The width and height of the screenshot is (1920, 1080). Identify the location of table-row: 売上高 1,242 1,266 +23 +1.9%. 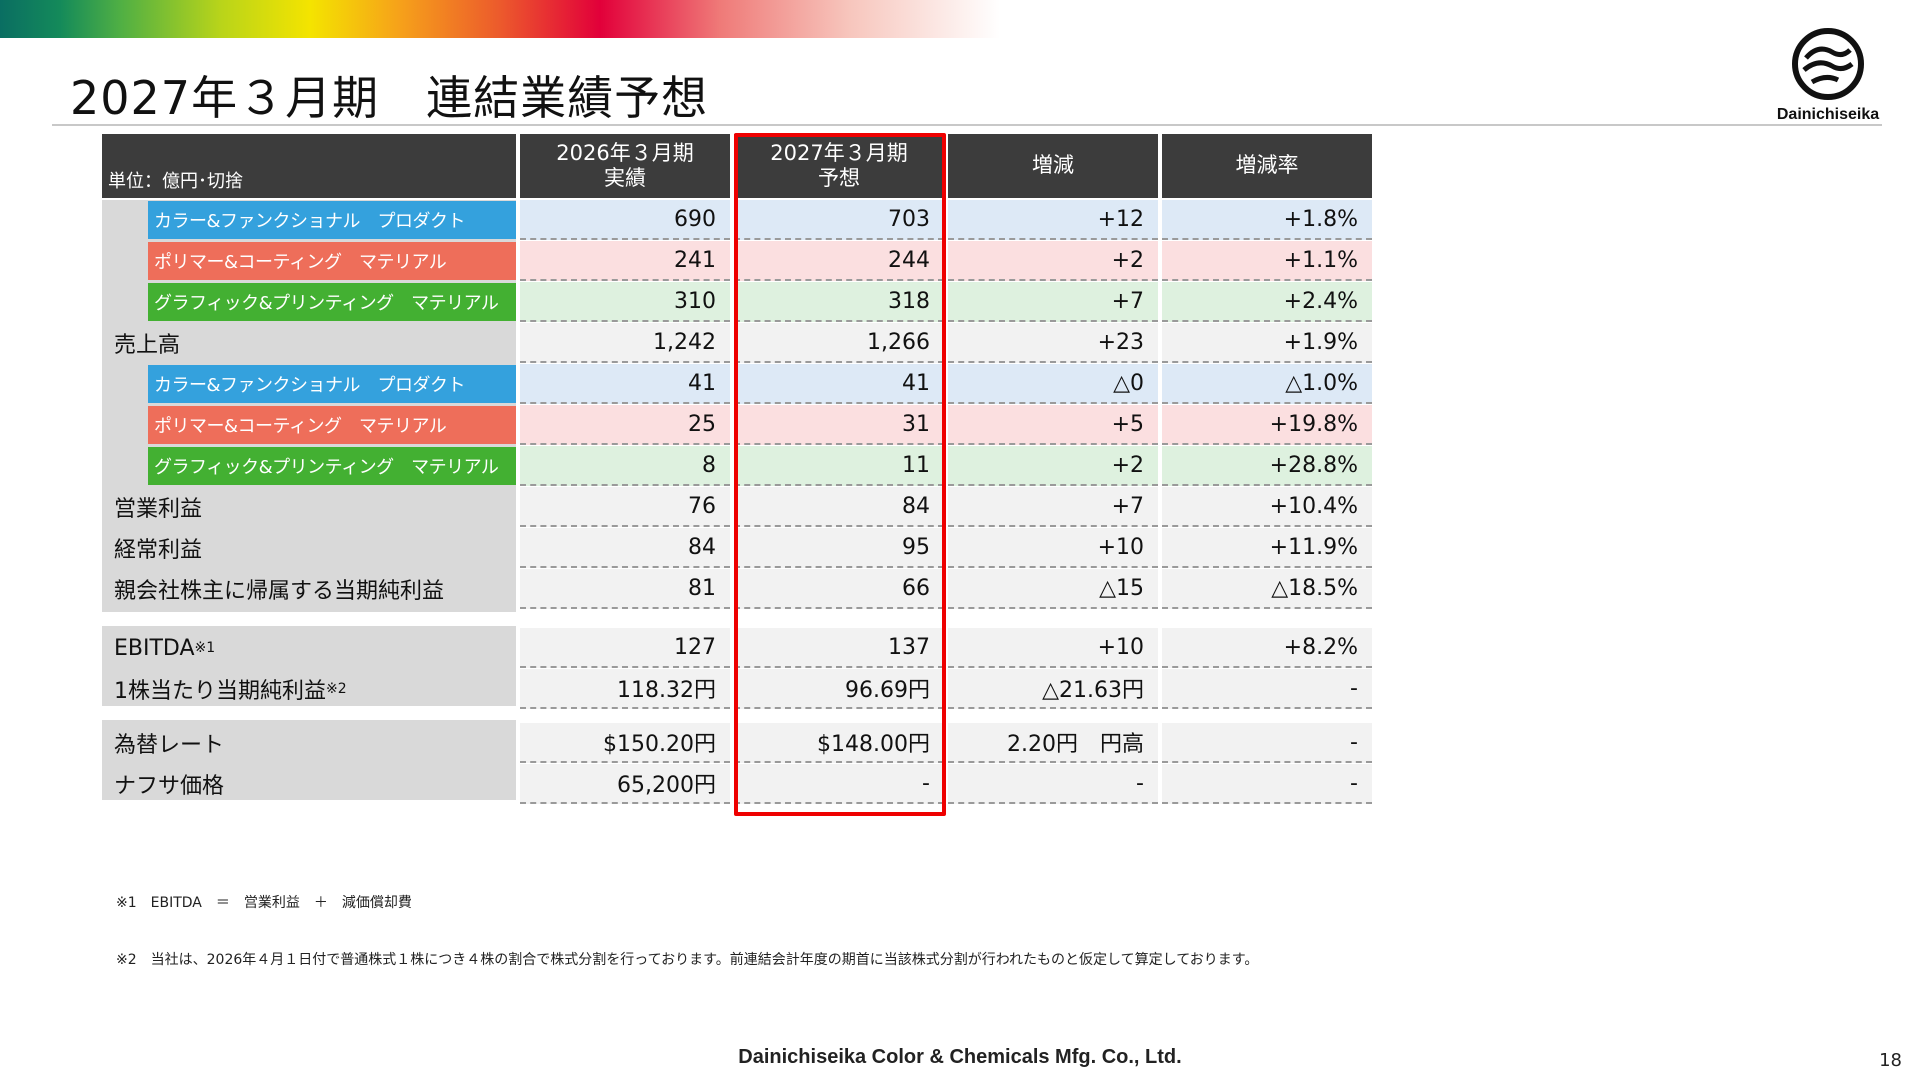
(737, 343).